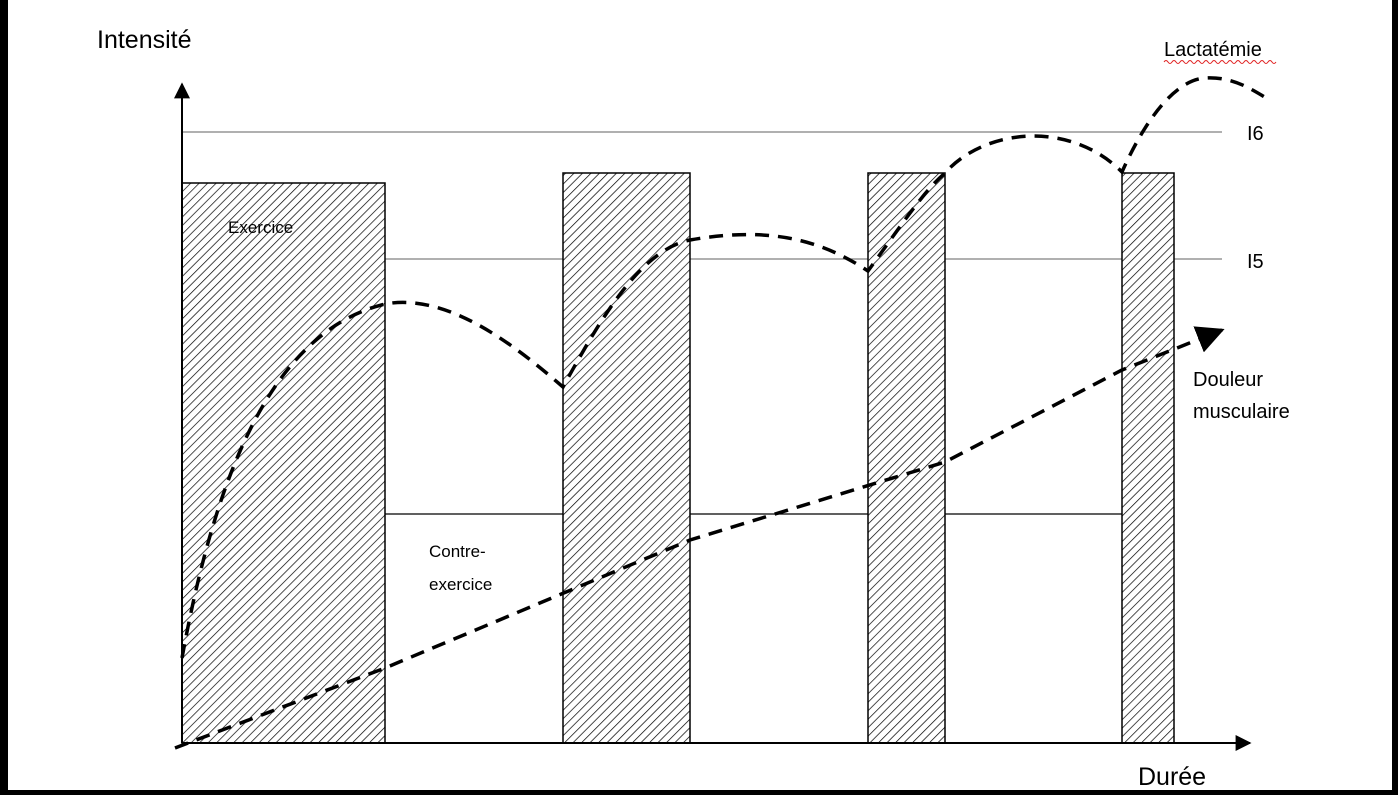  I want to click on pain-label-line1: Douleur, so click(1228, 380).